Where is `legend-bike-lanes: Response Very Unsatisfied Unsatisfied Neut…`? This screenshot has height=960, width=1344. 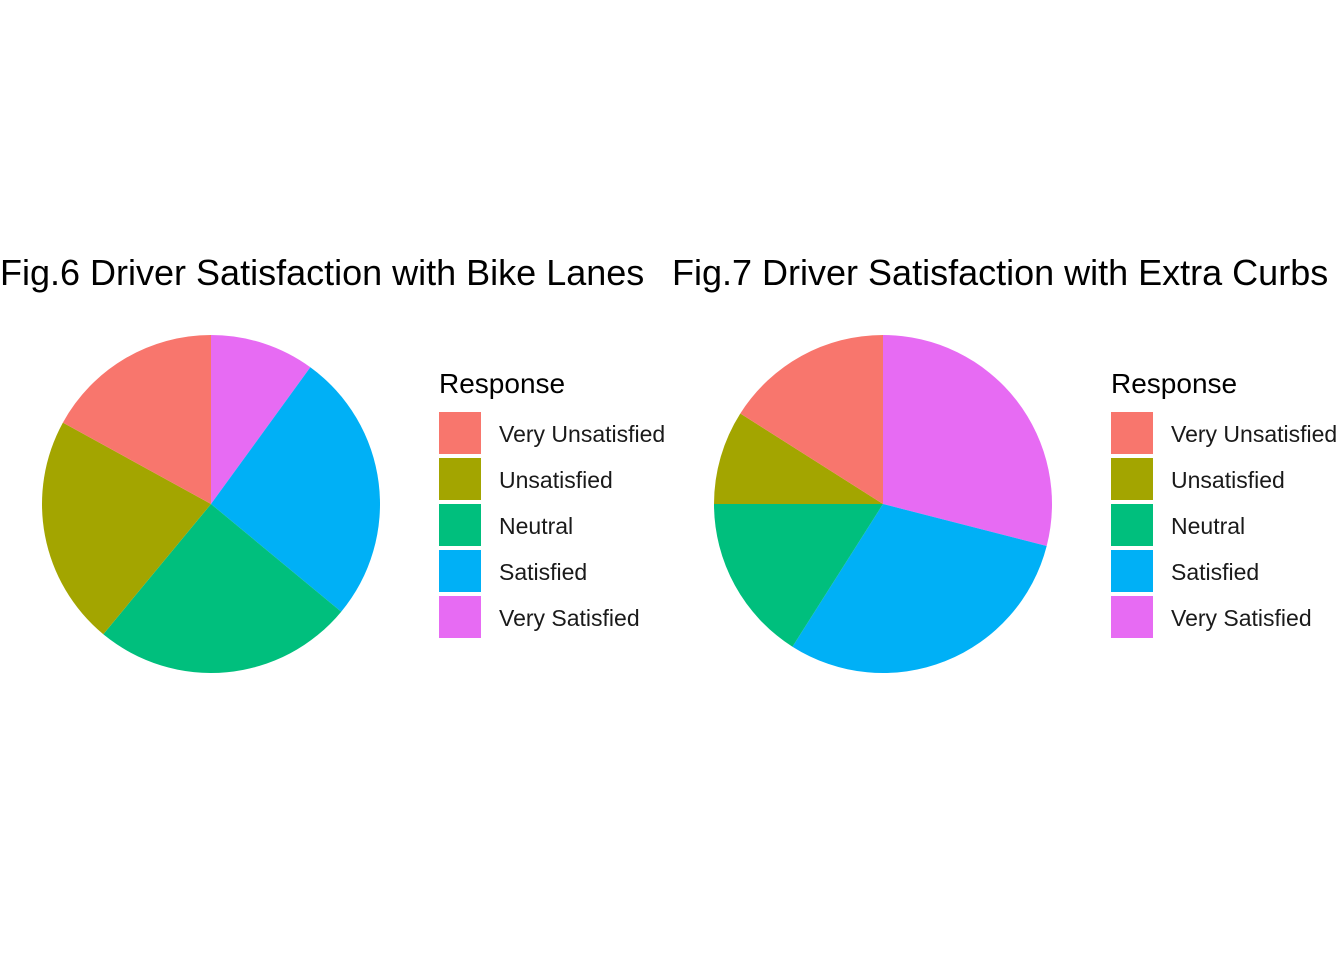
legend-bike-lanes: Response Very Unsatisfied Unsatisfied Neut… is located at coordinates (552, 503).